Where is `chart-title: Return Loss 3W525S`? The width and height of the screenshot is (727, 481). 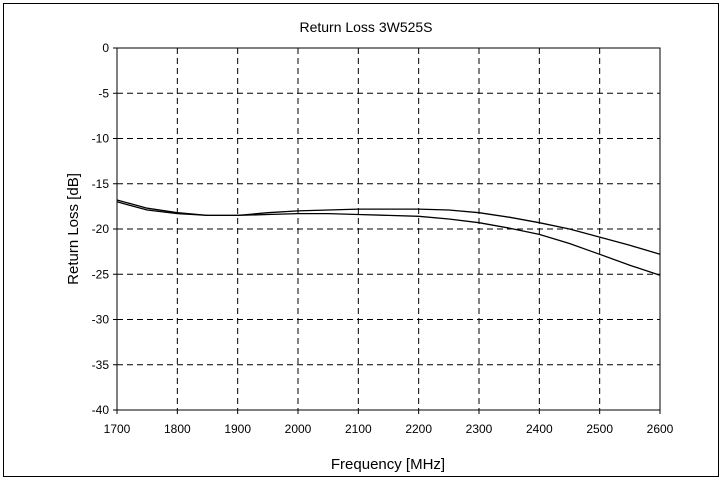 chart-title: Return Loss 3W525S is located at coordinates (365, 27).